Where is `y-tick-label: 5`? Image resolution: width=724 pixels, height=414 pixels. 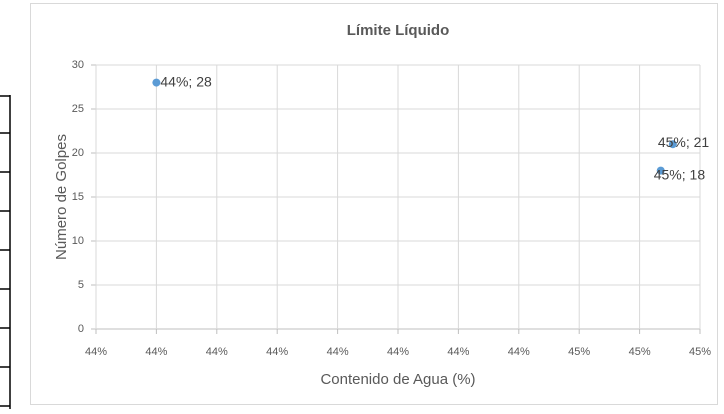
y-tick-label: 5 is located at coordinates (81, 285).